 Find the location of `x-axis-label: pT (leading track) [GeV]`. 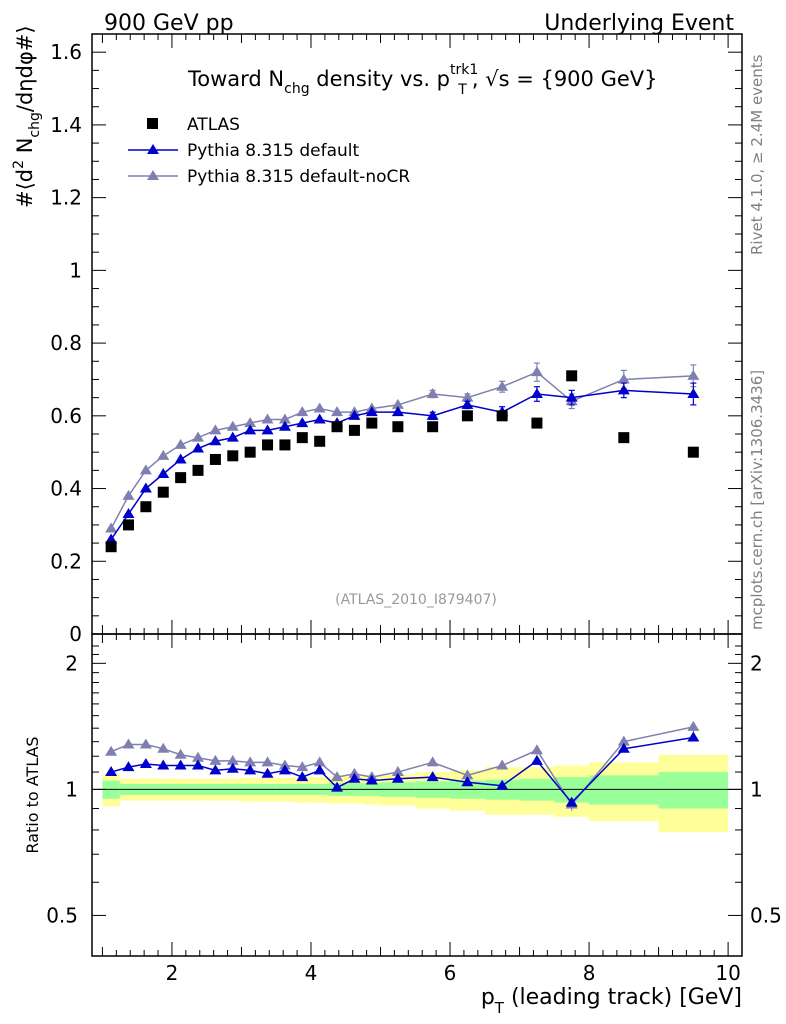

x-axis-label: pT (leading track) [GeV] is located at coordinates (611, 1001).